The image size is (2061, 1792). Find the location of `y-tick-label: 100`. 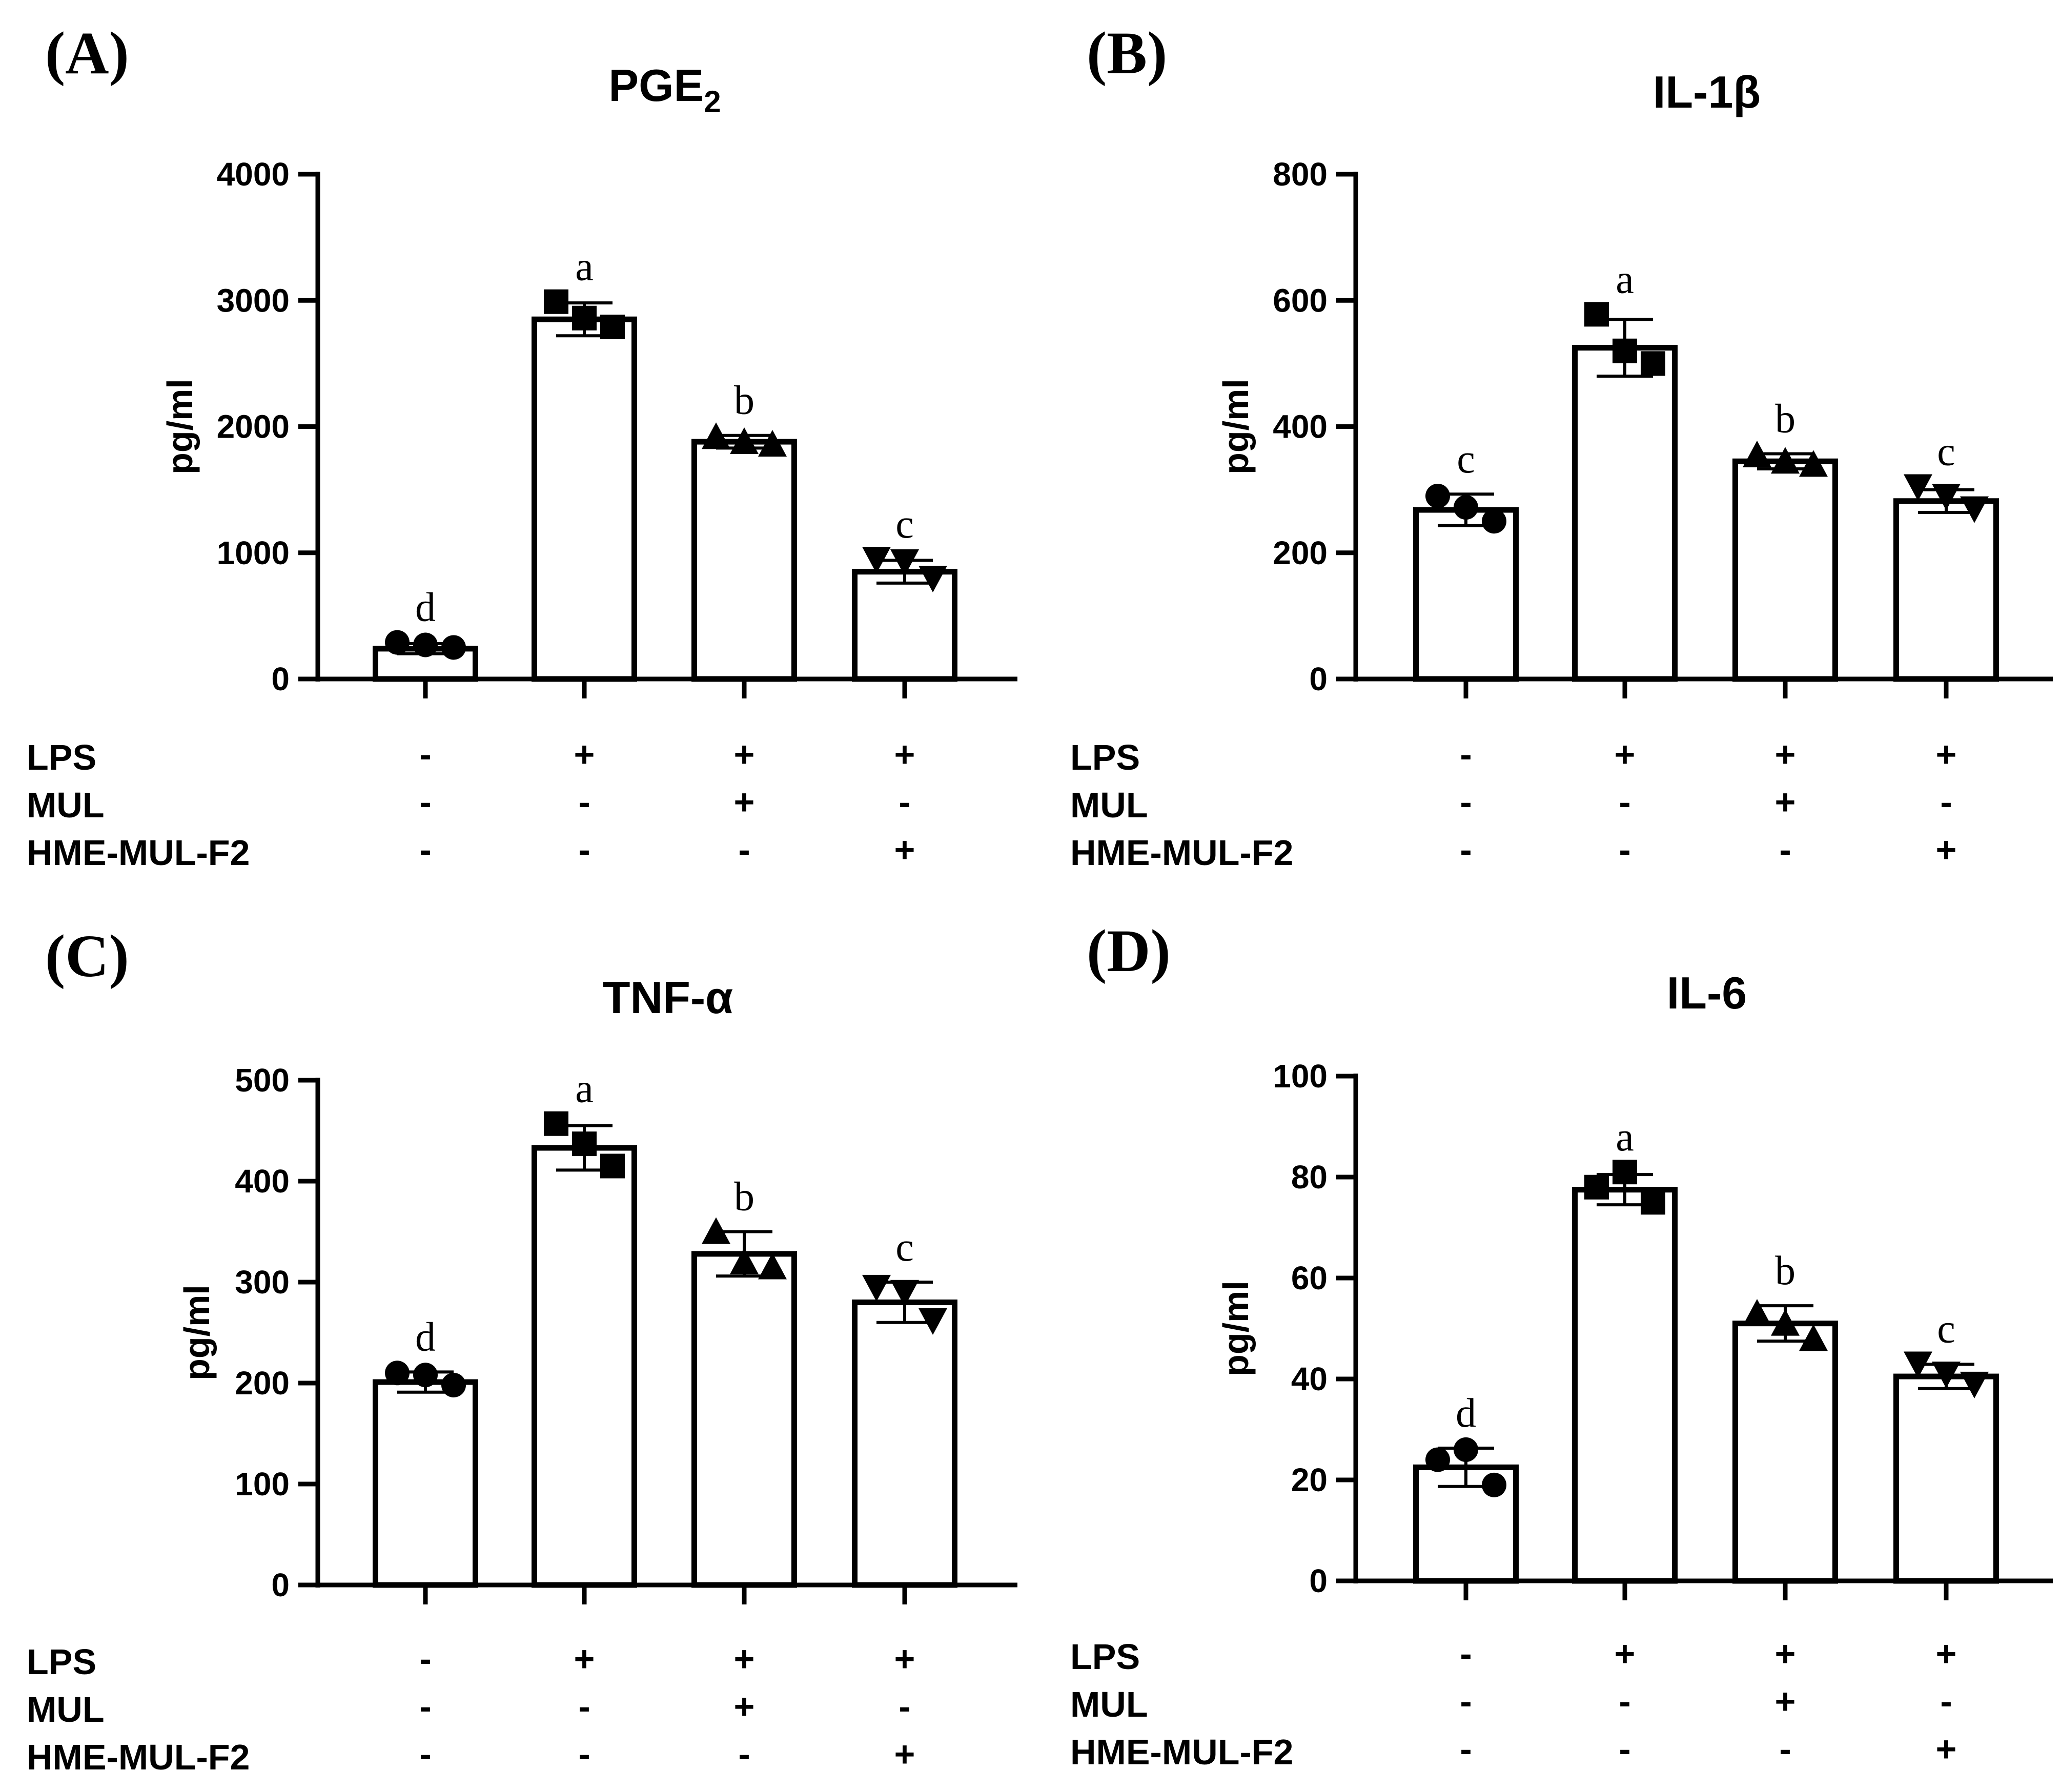

y-tick-label: 100 is located at coordinates (262, 1484).